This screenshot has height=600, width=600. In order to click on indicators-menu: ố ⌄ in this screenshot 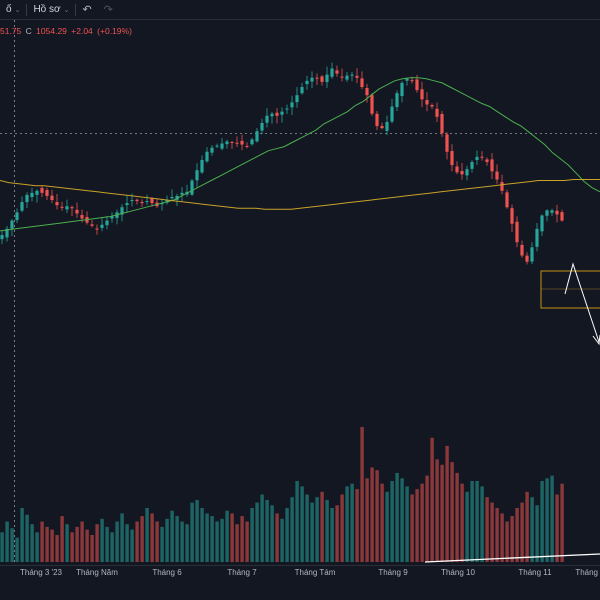, I will do `click(13, 9)`.